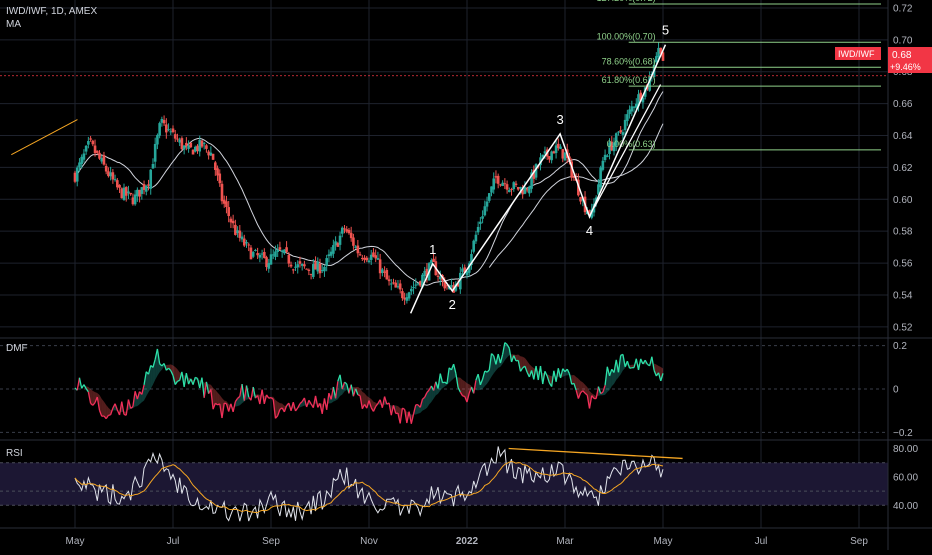 The height and width of the screenshot is (555, 932). Describe the element at coordinates (17, 348) in the screenshot. I see `dmf-title: DMF` at that location.